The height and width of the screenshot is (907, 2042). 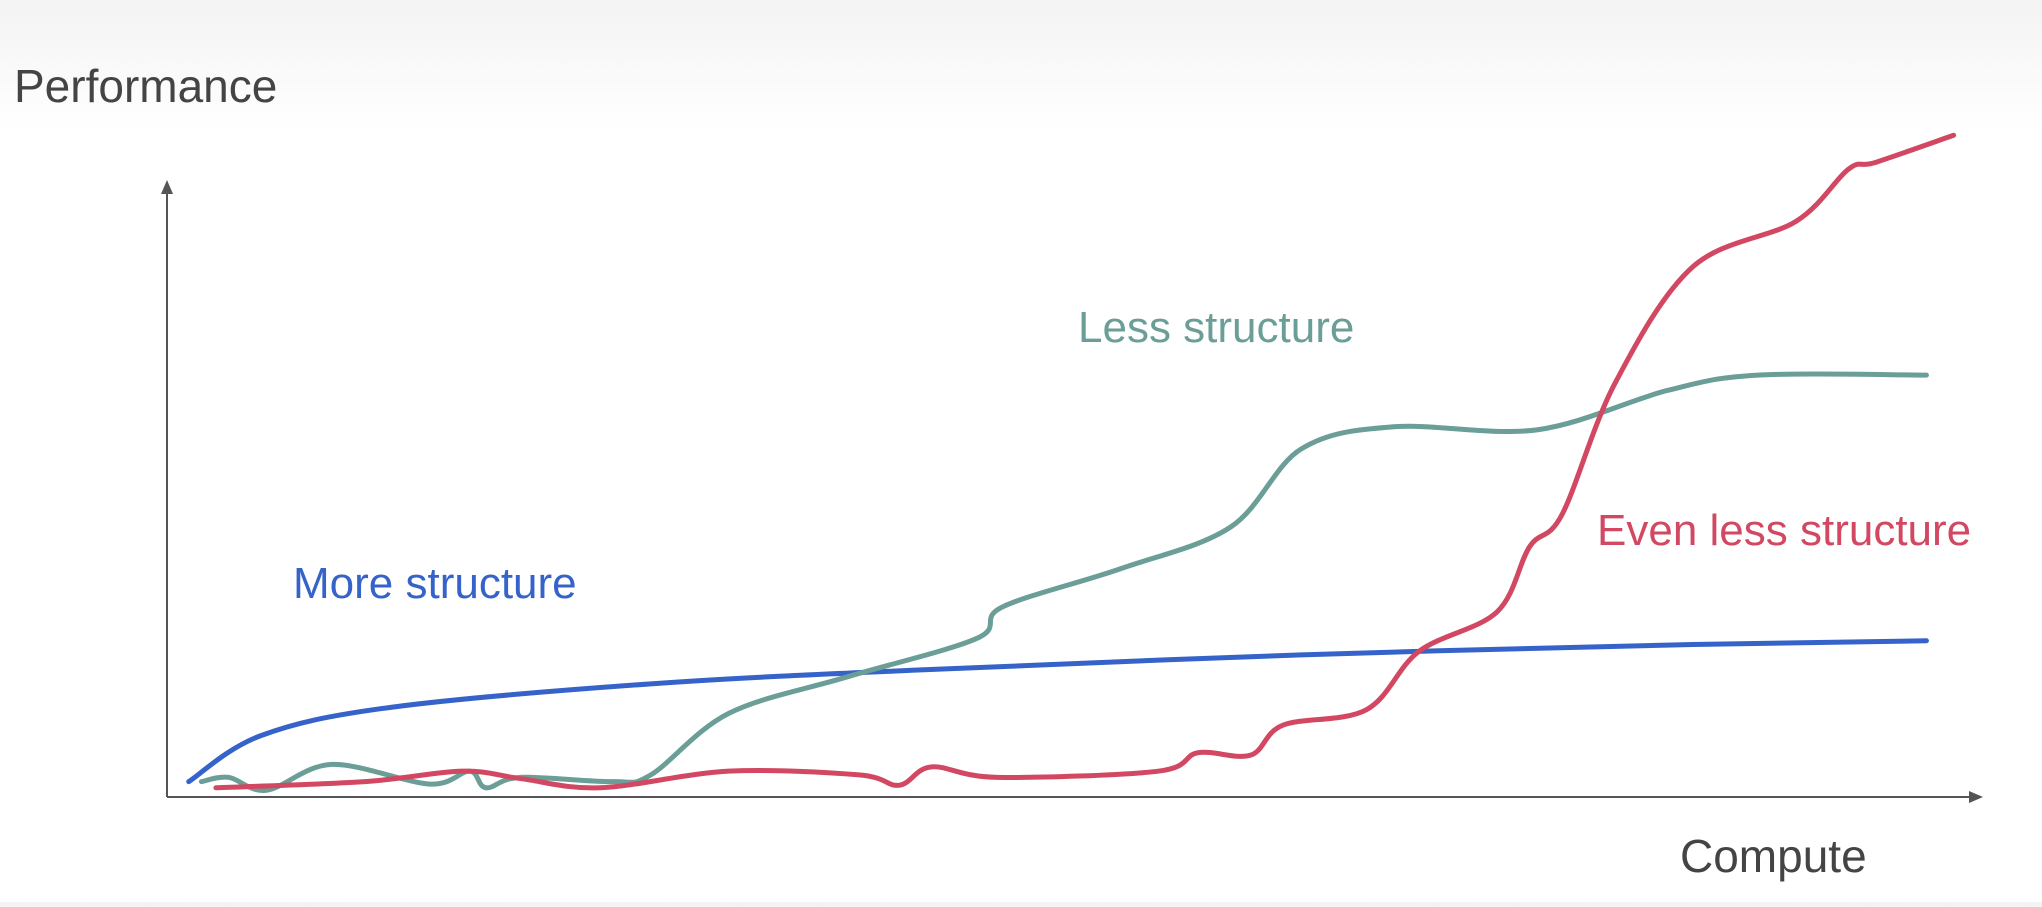 I want to click on series-label: More structure, so click(x=435, y=583).